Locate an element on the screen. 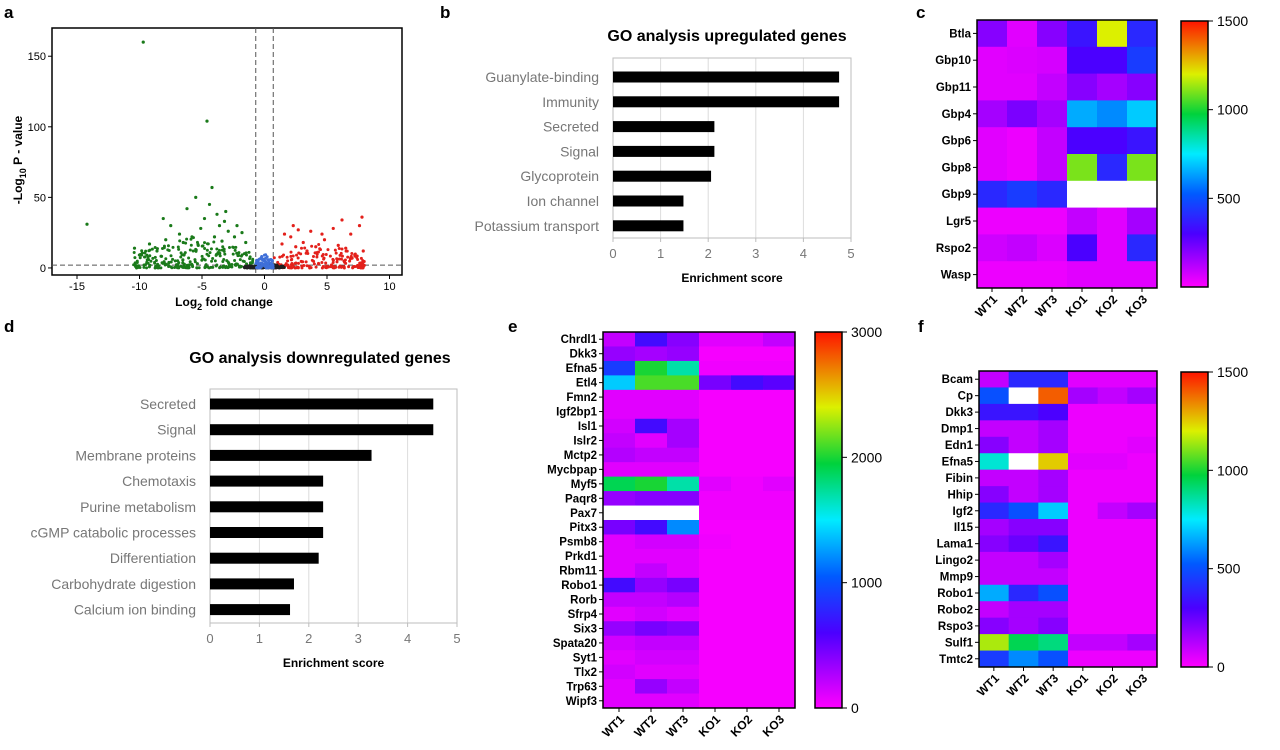 The image size is (1280, 750). heatmap-c-row-label: Gbp9 is located at coordinates (956, 195).